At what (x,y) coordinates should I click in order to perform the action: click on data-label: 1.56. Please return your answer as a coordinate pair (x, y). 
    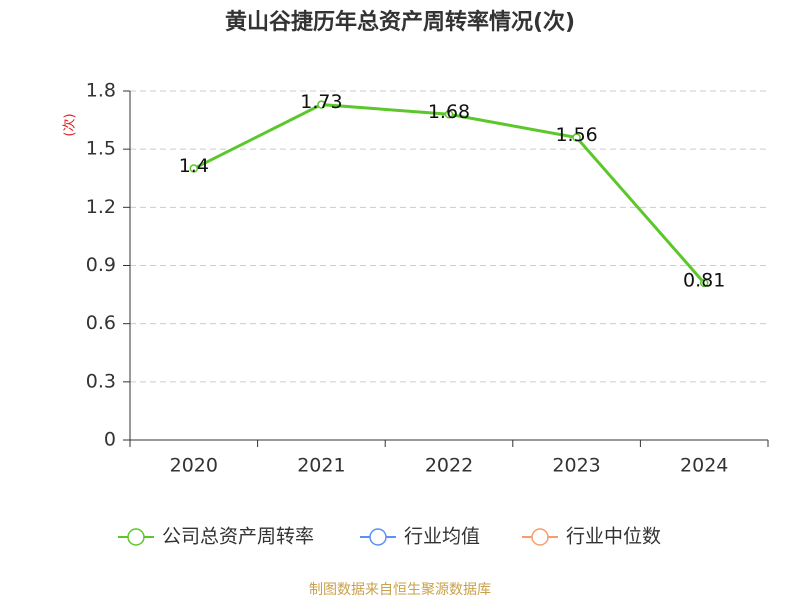
    Looking at the image, I should click on (576, 135).